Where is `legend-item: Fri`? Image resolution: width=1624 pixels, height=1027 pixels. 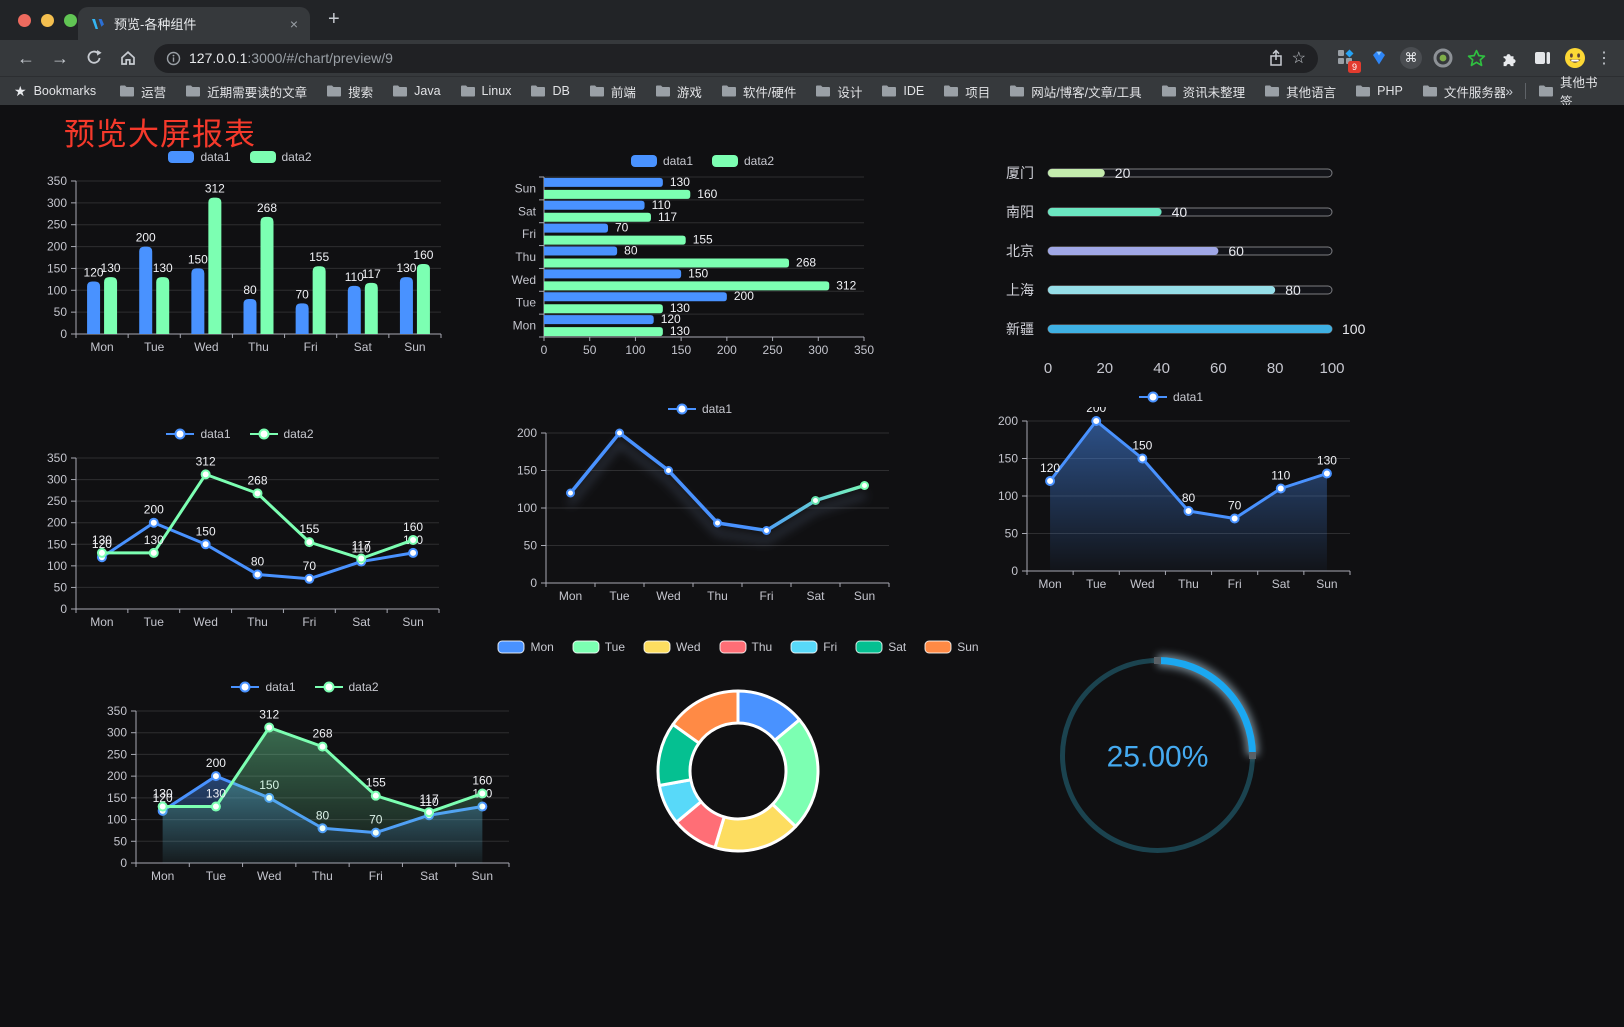
legend-item: Fri is located at coordinates (813, 647).